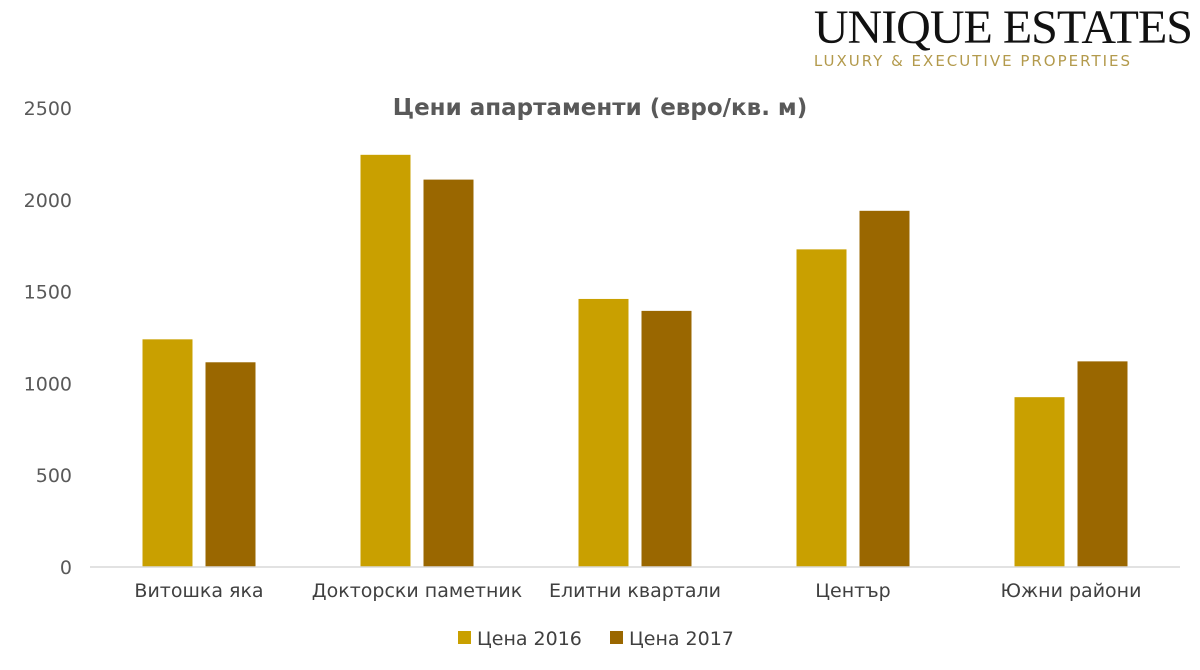  I want to click on y-tick-label: 2500, so click(48, 109).